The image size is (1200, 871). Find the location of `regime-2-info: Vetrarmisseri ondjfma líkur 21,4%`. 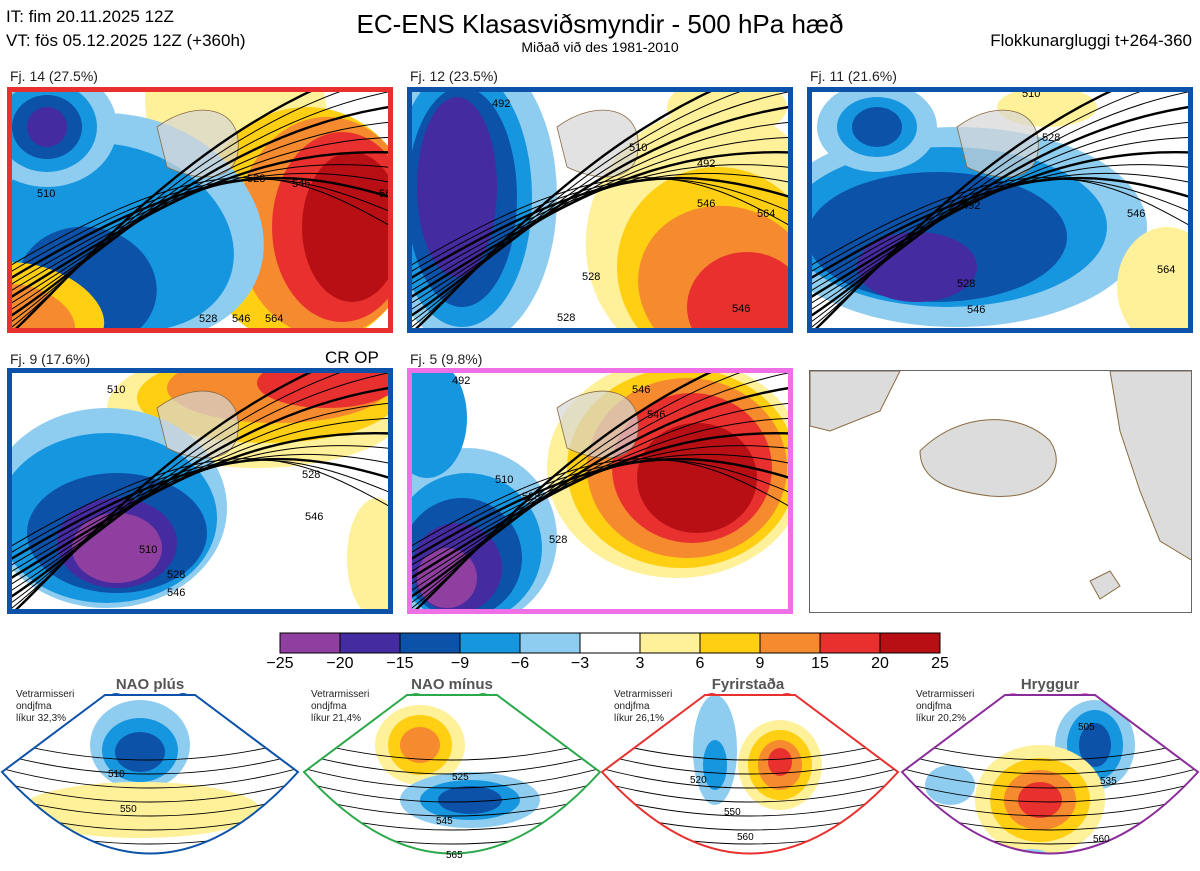

regime-2-info: Vetrarmisseri ondjfma líkur 21,4% is located at coordinates (340, 707).